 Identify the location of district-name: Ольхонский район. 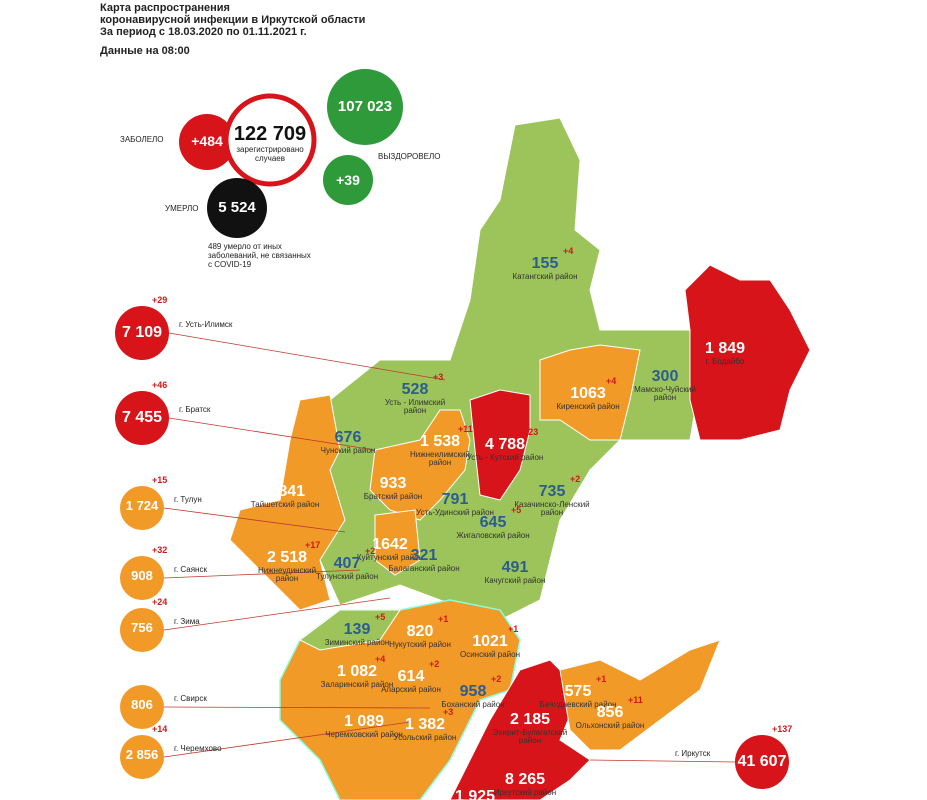
(610, 725).